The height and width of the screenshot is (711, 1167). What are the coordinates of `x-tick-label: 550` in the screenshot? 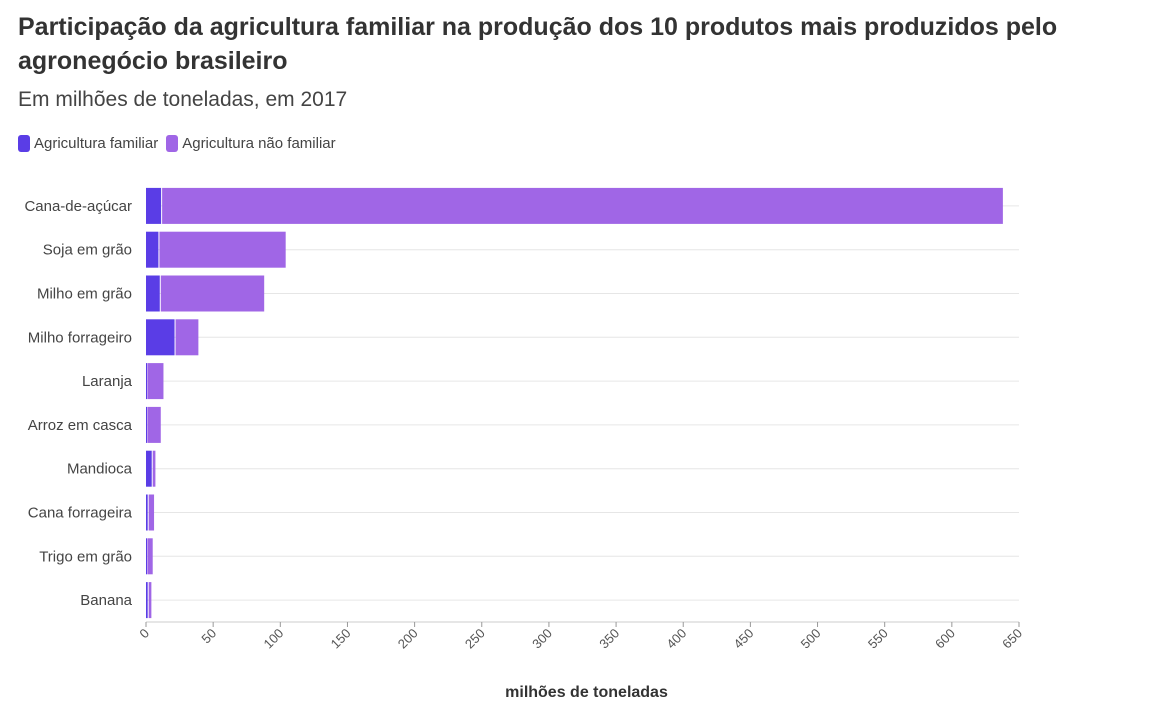 It's located at (878, 639).